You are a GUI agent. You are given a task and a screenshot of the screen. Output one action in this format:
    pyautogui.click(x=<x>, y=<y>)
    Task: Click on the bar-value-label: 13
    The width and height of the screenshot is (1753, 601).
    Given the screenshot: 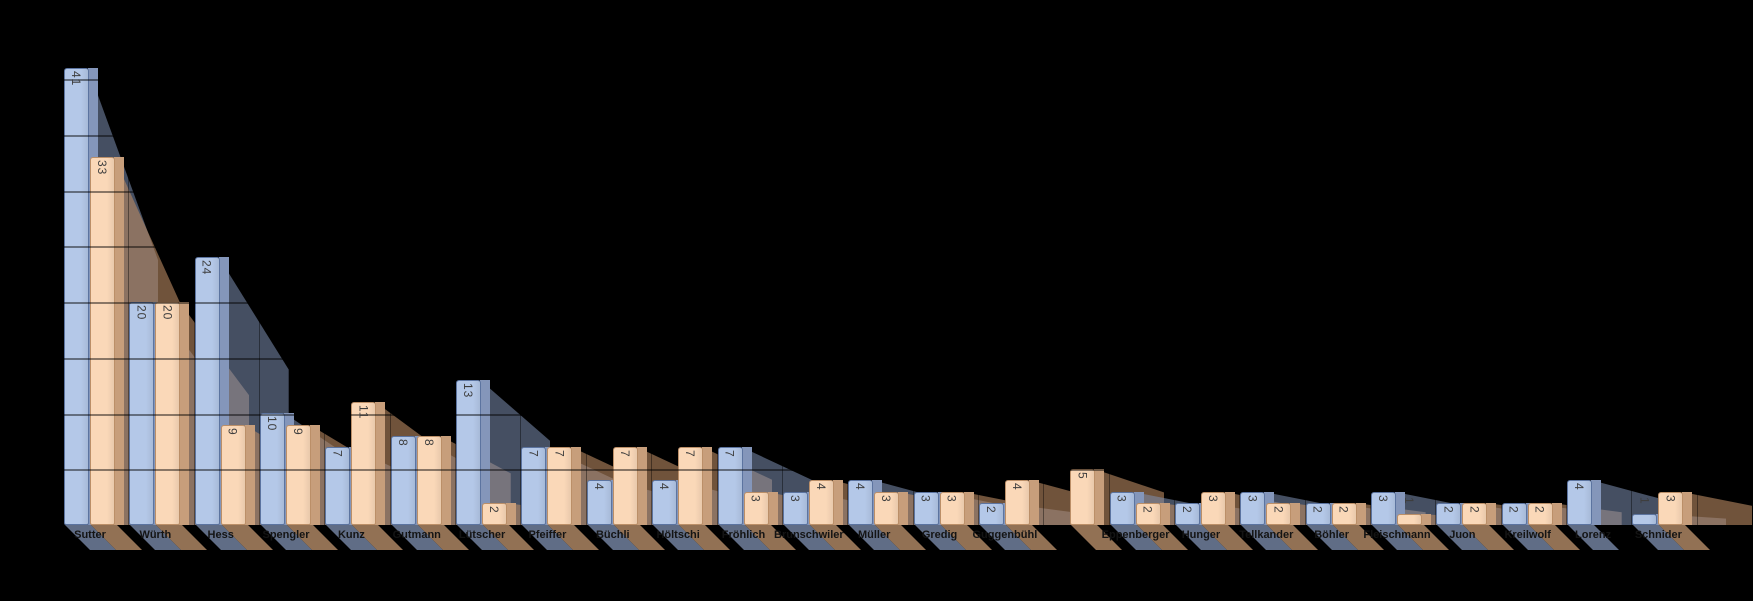 What is the action you would take?
    pyautogui.click(x=468, y=391)
    